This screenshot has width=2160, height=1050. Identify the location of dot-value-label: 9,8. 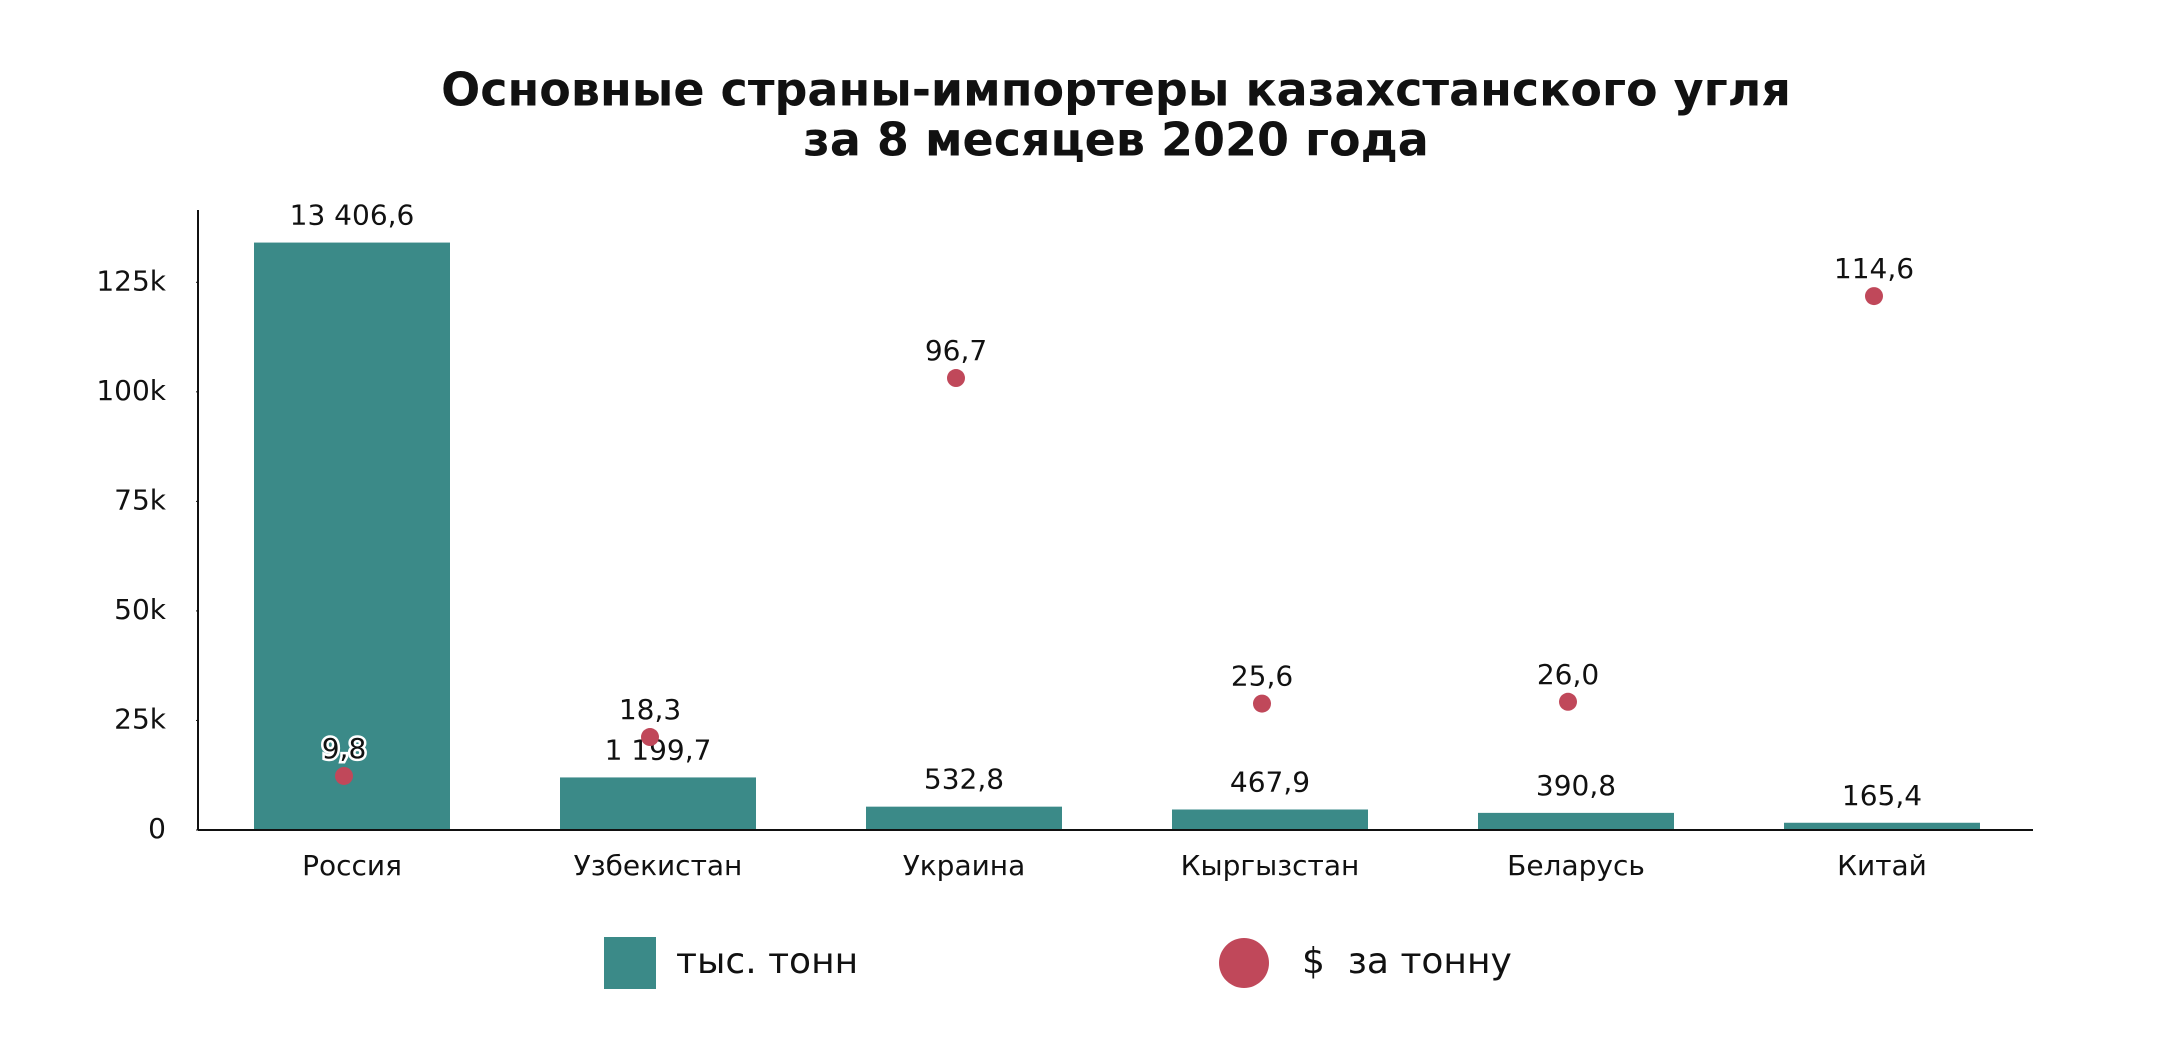
(344, 748).